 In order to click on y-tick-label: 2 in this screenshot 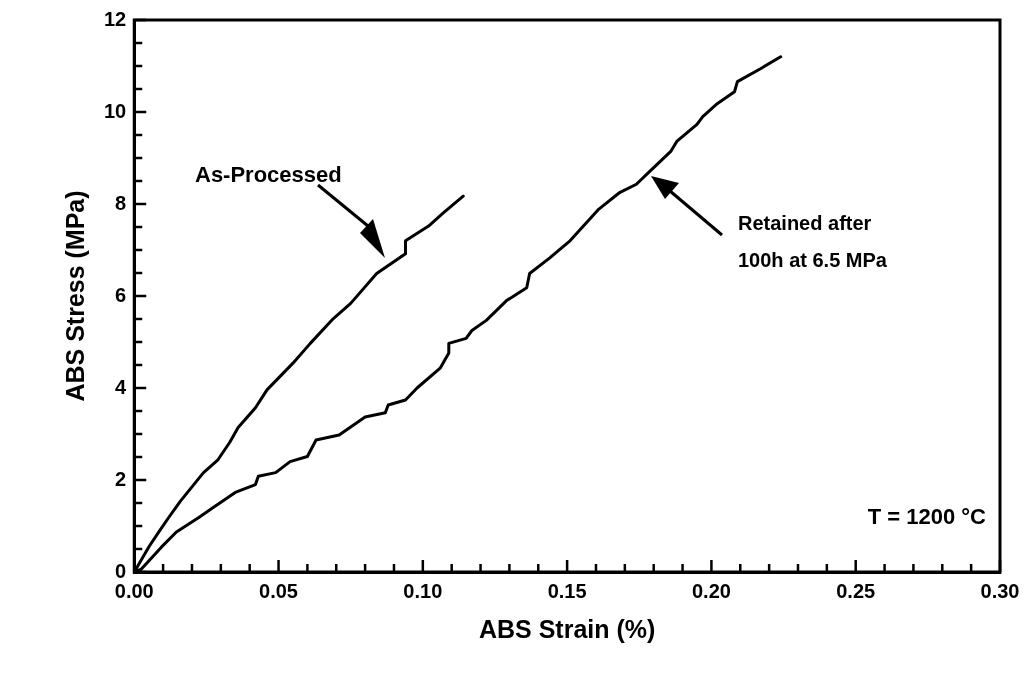, I will do `click(121, 478)`.